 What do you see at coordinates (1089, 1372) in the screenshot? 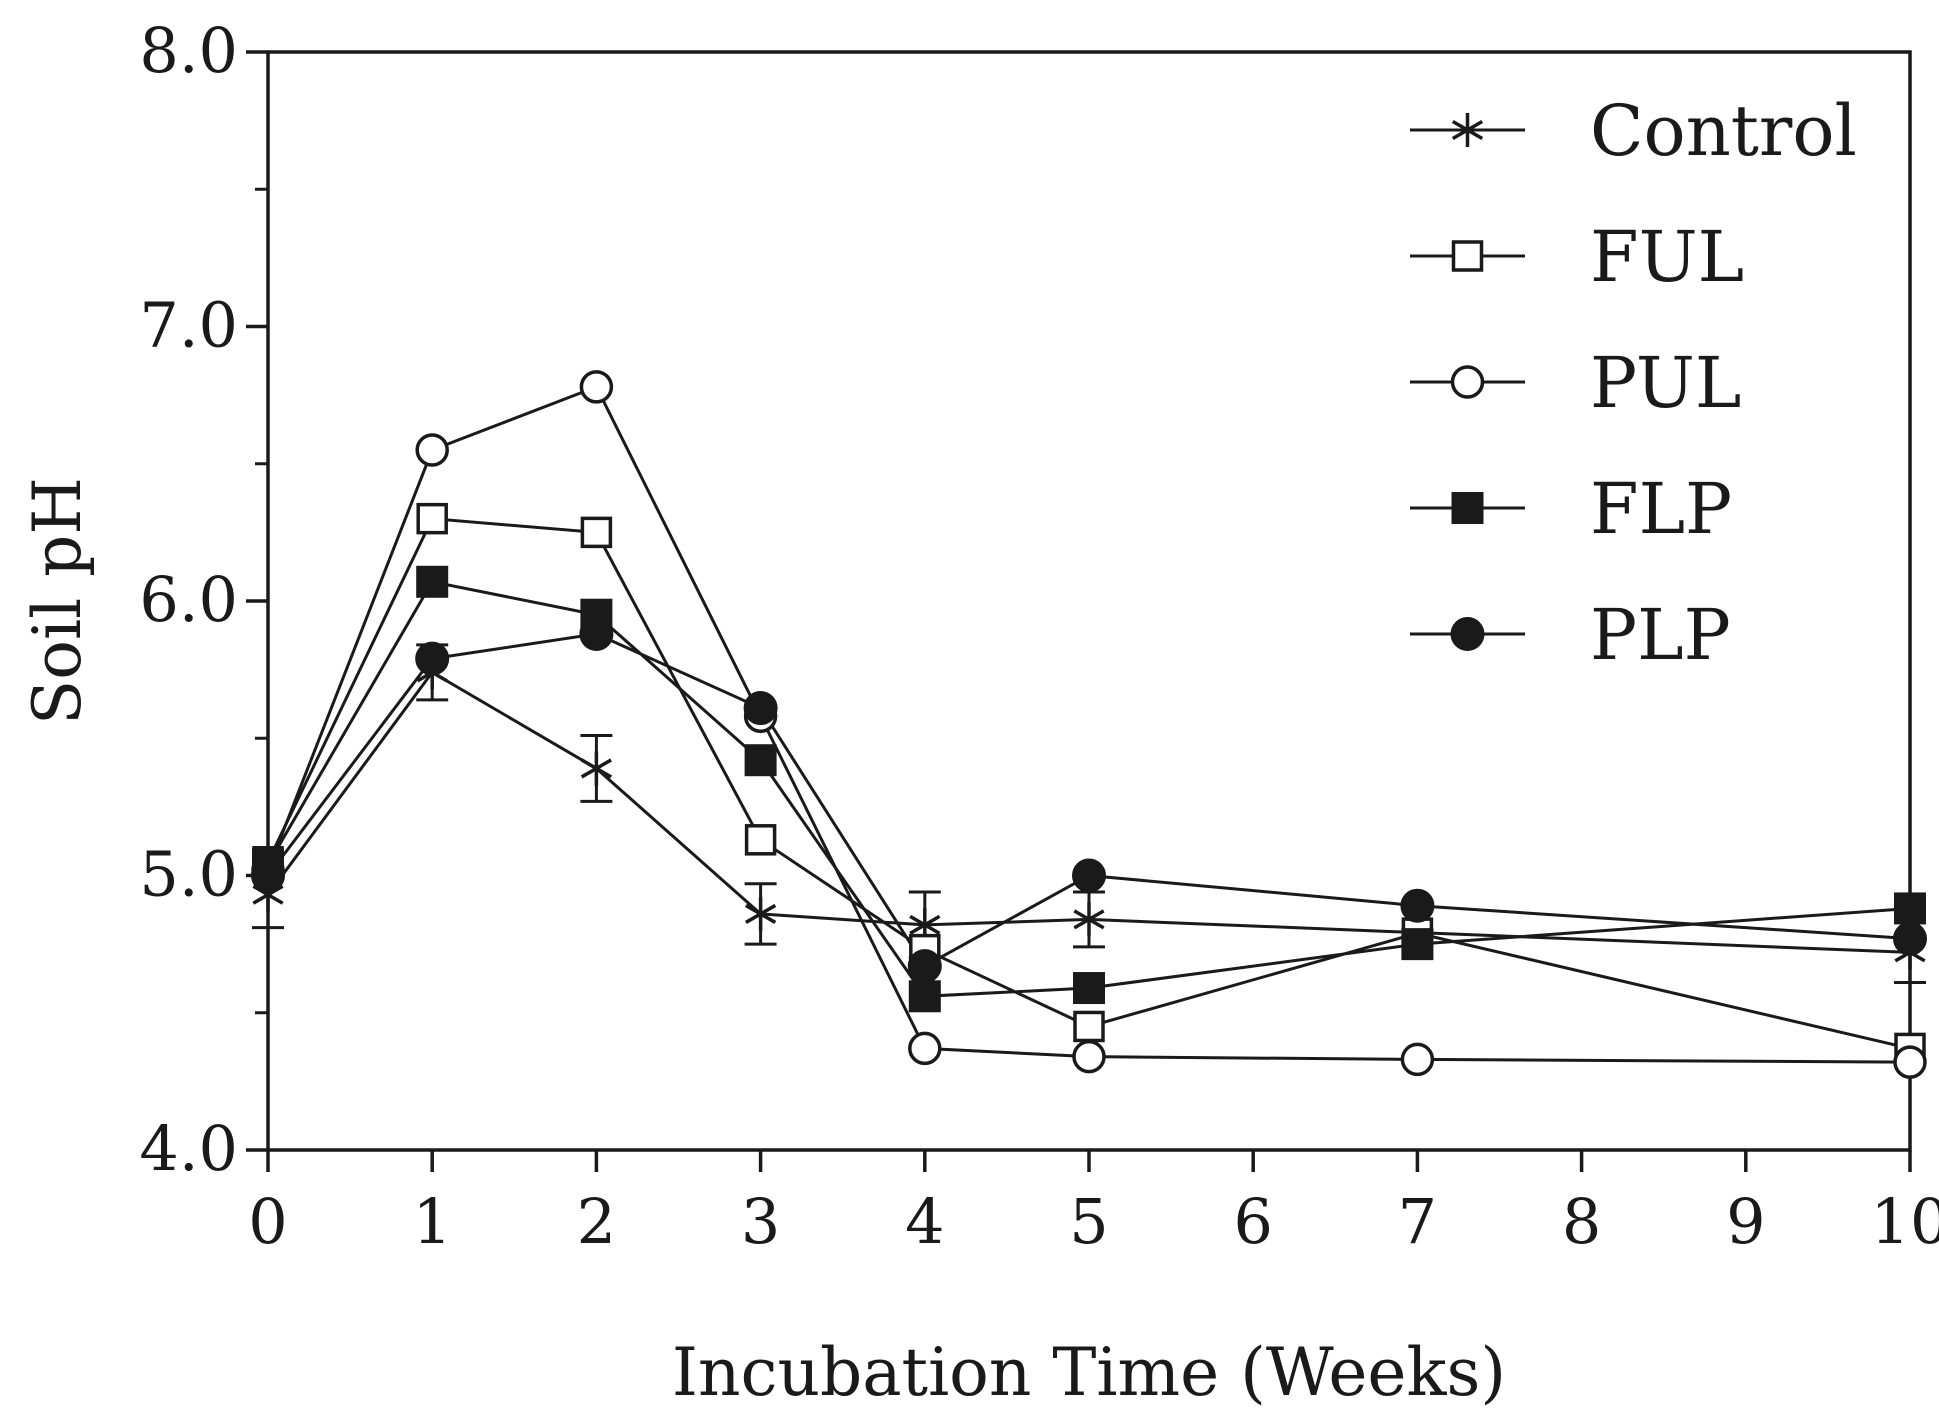
I see `x-axis-title: Incubation Time (Weeks)` at bounding box center [1089, 1372].